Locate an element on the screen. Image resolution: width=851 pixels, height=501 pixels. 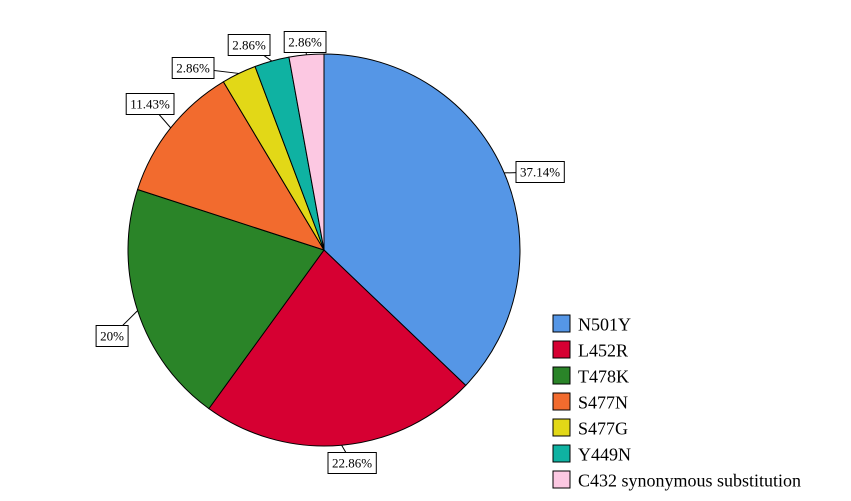
legend-label: L452R is located at coordinates (603, 351).